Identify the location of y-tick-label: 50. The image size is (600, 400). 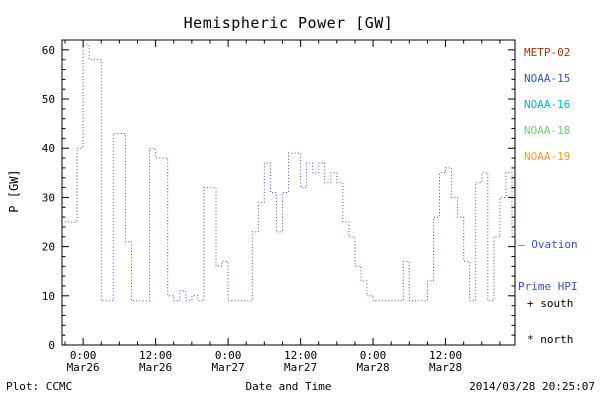
(48, 99).